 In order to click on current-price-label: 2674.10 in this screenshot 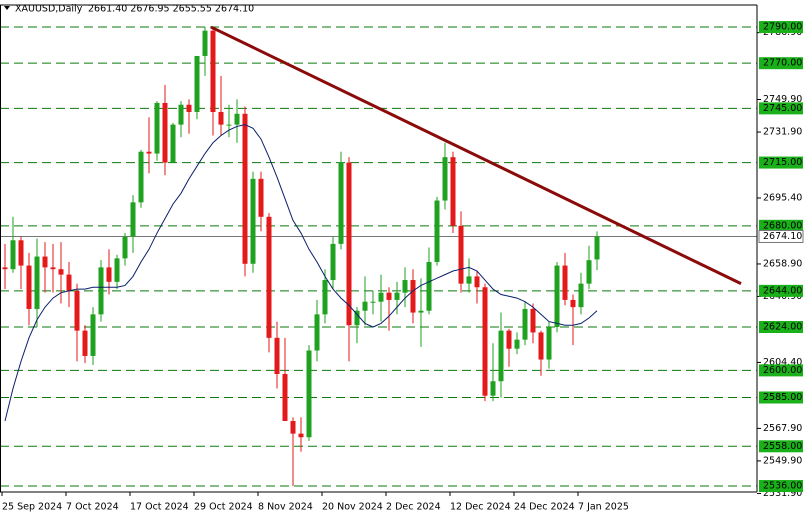, I will do `click(782, 236)`.